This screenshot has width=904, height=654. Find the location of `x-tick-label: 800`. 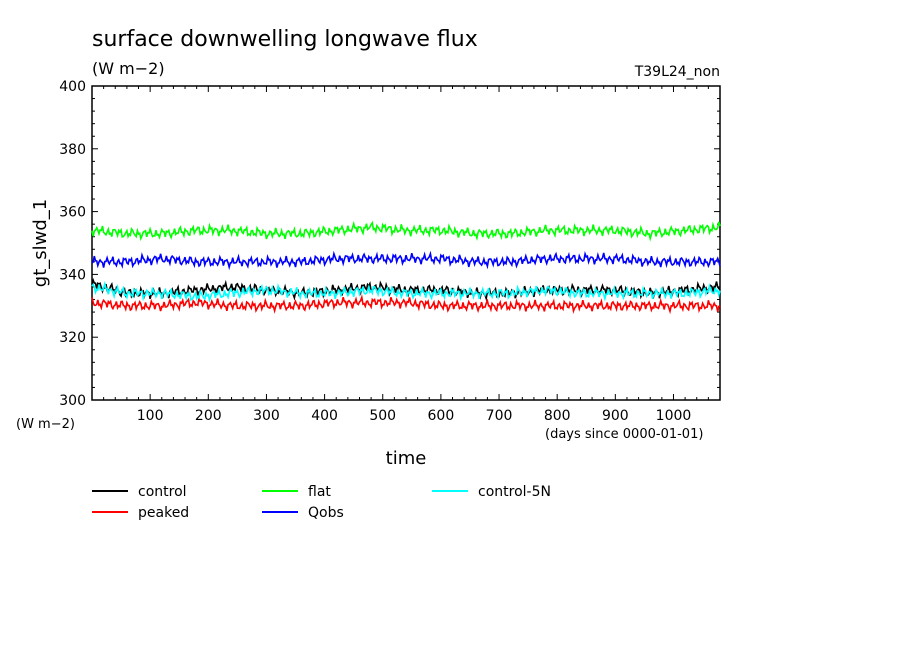

x-tick-label: 800 is located at coordinates (557, 416).